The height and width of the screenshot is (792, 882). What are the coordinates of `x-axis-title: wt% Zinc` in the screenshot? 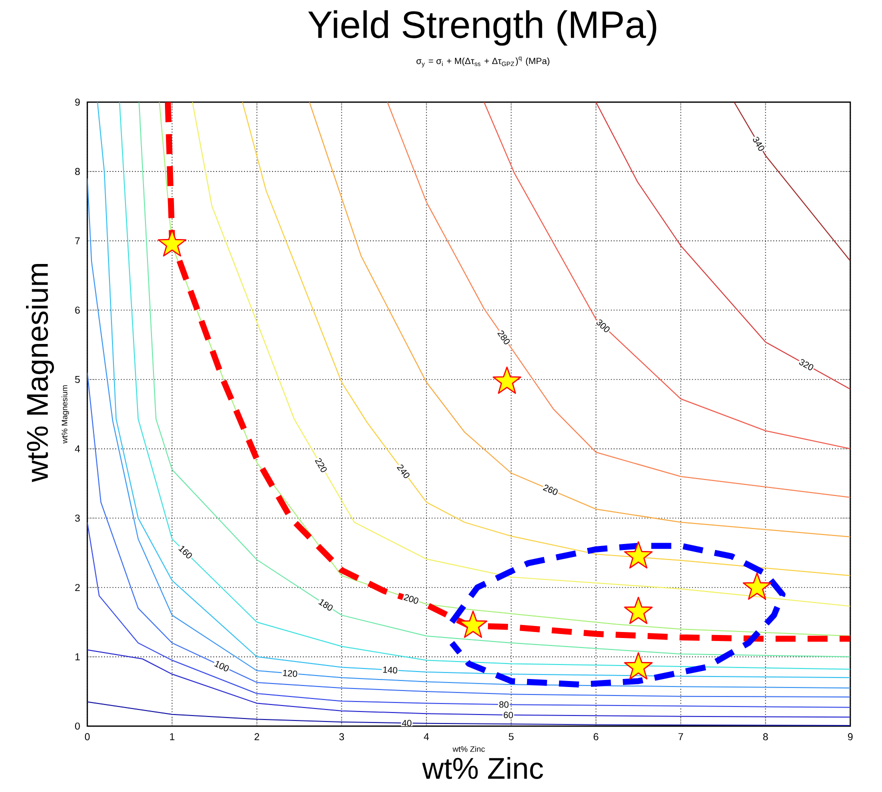 It's located at (468, 749).